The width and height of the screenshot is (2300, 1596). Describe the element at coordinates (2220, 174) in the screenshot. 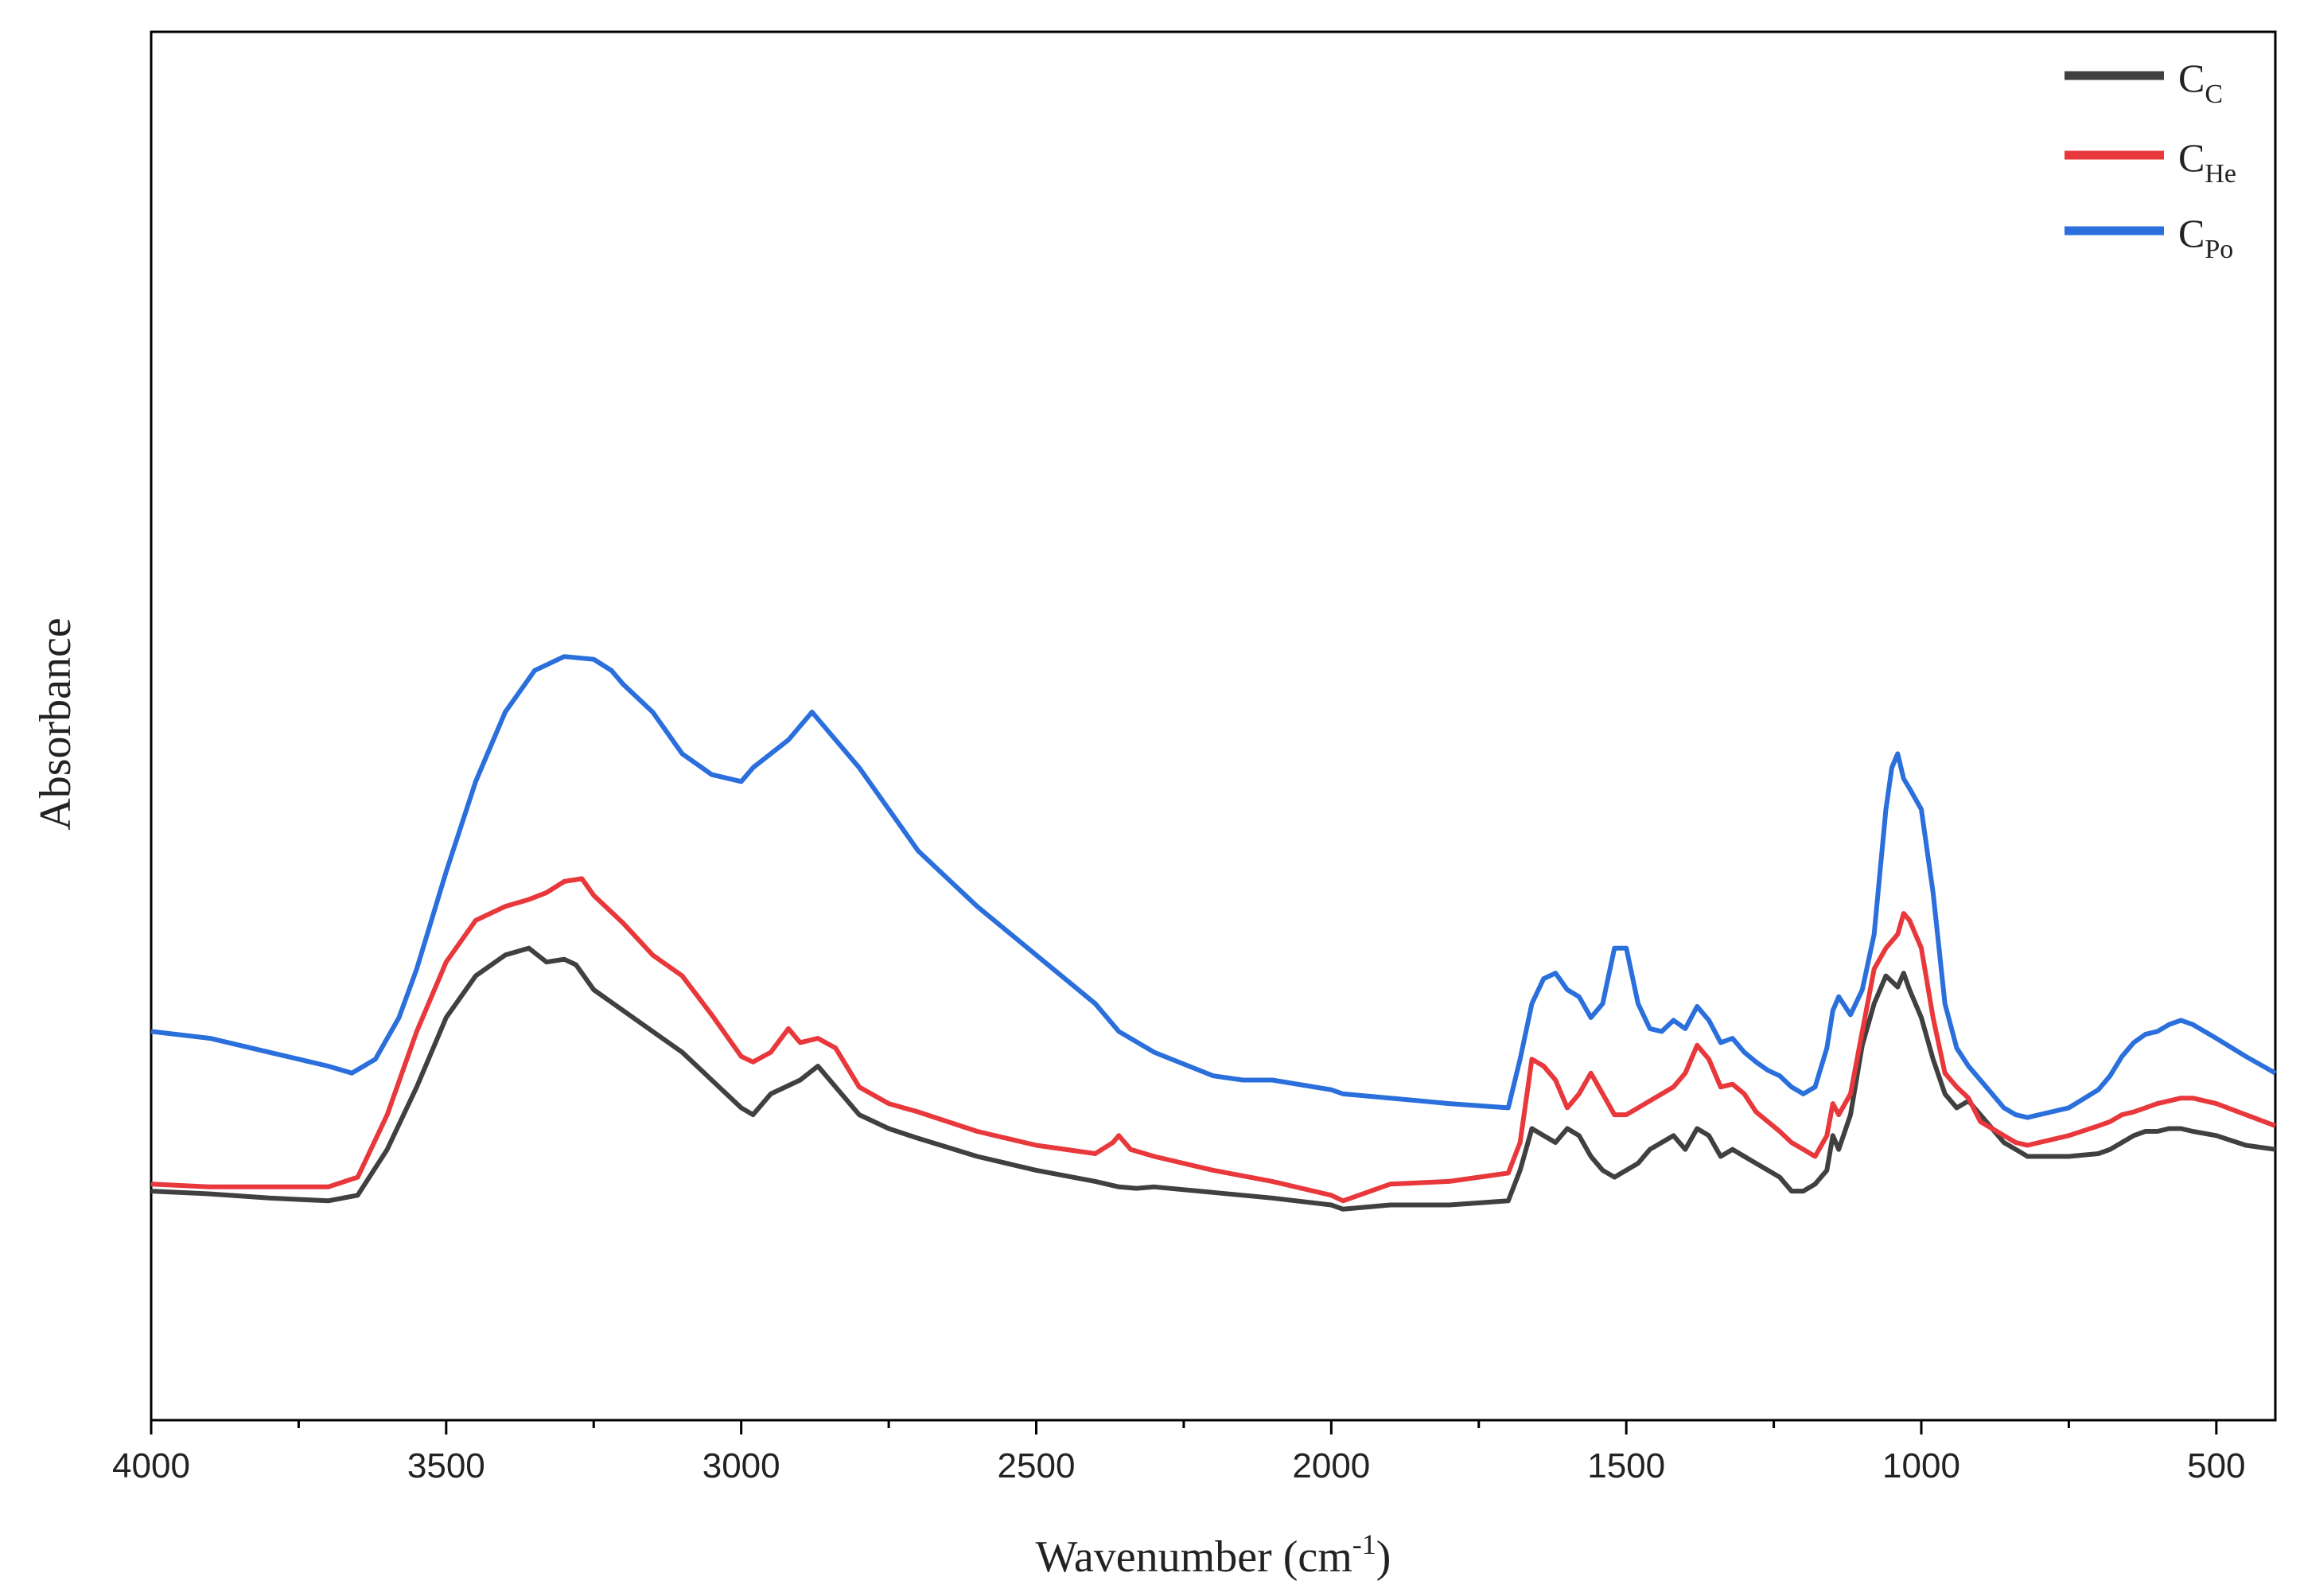

I see `legend-label-che-sub: He` at that location.